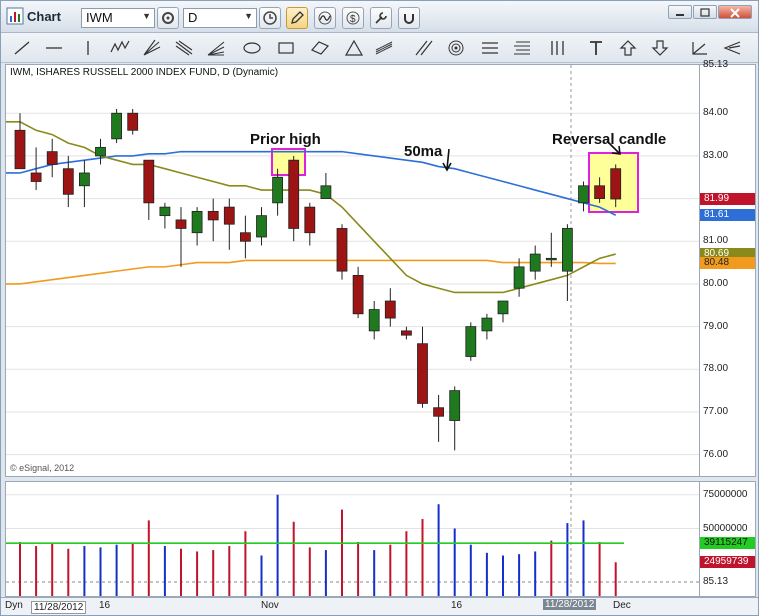 The width and height of the screenshot is (759, 616). What do you see at coordinates (118, 18) in the screenshot?
I see `symbol-input: IWM ▼` at bounding box center [118, 18].